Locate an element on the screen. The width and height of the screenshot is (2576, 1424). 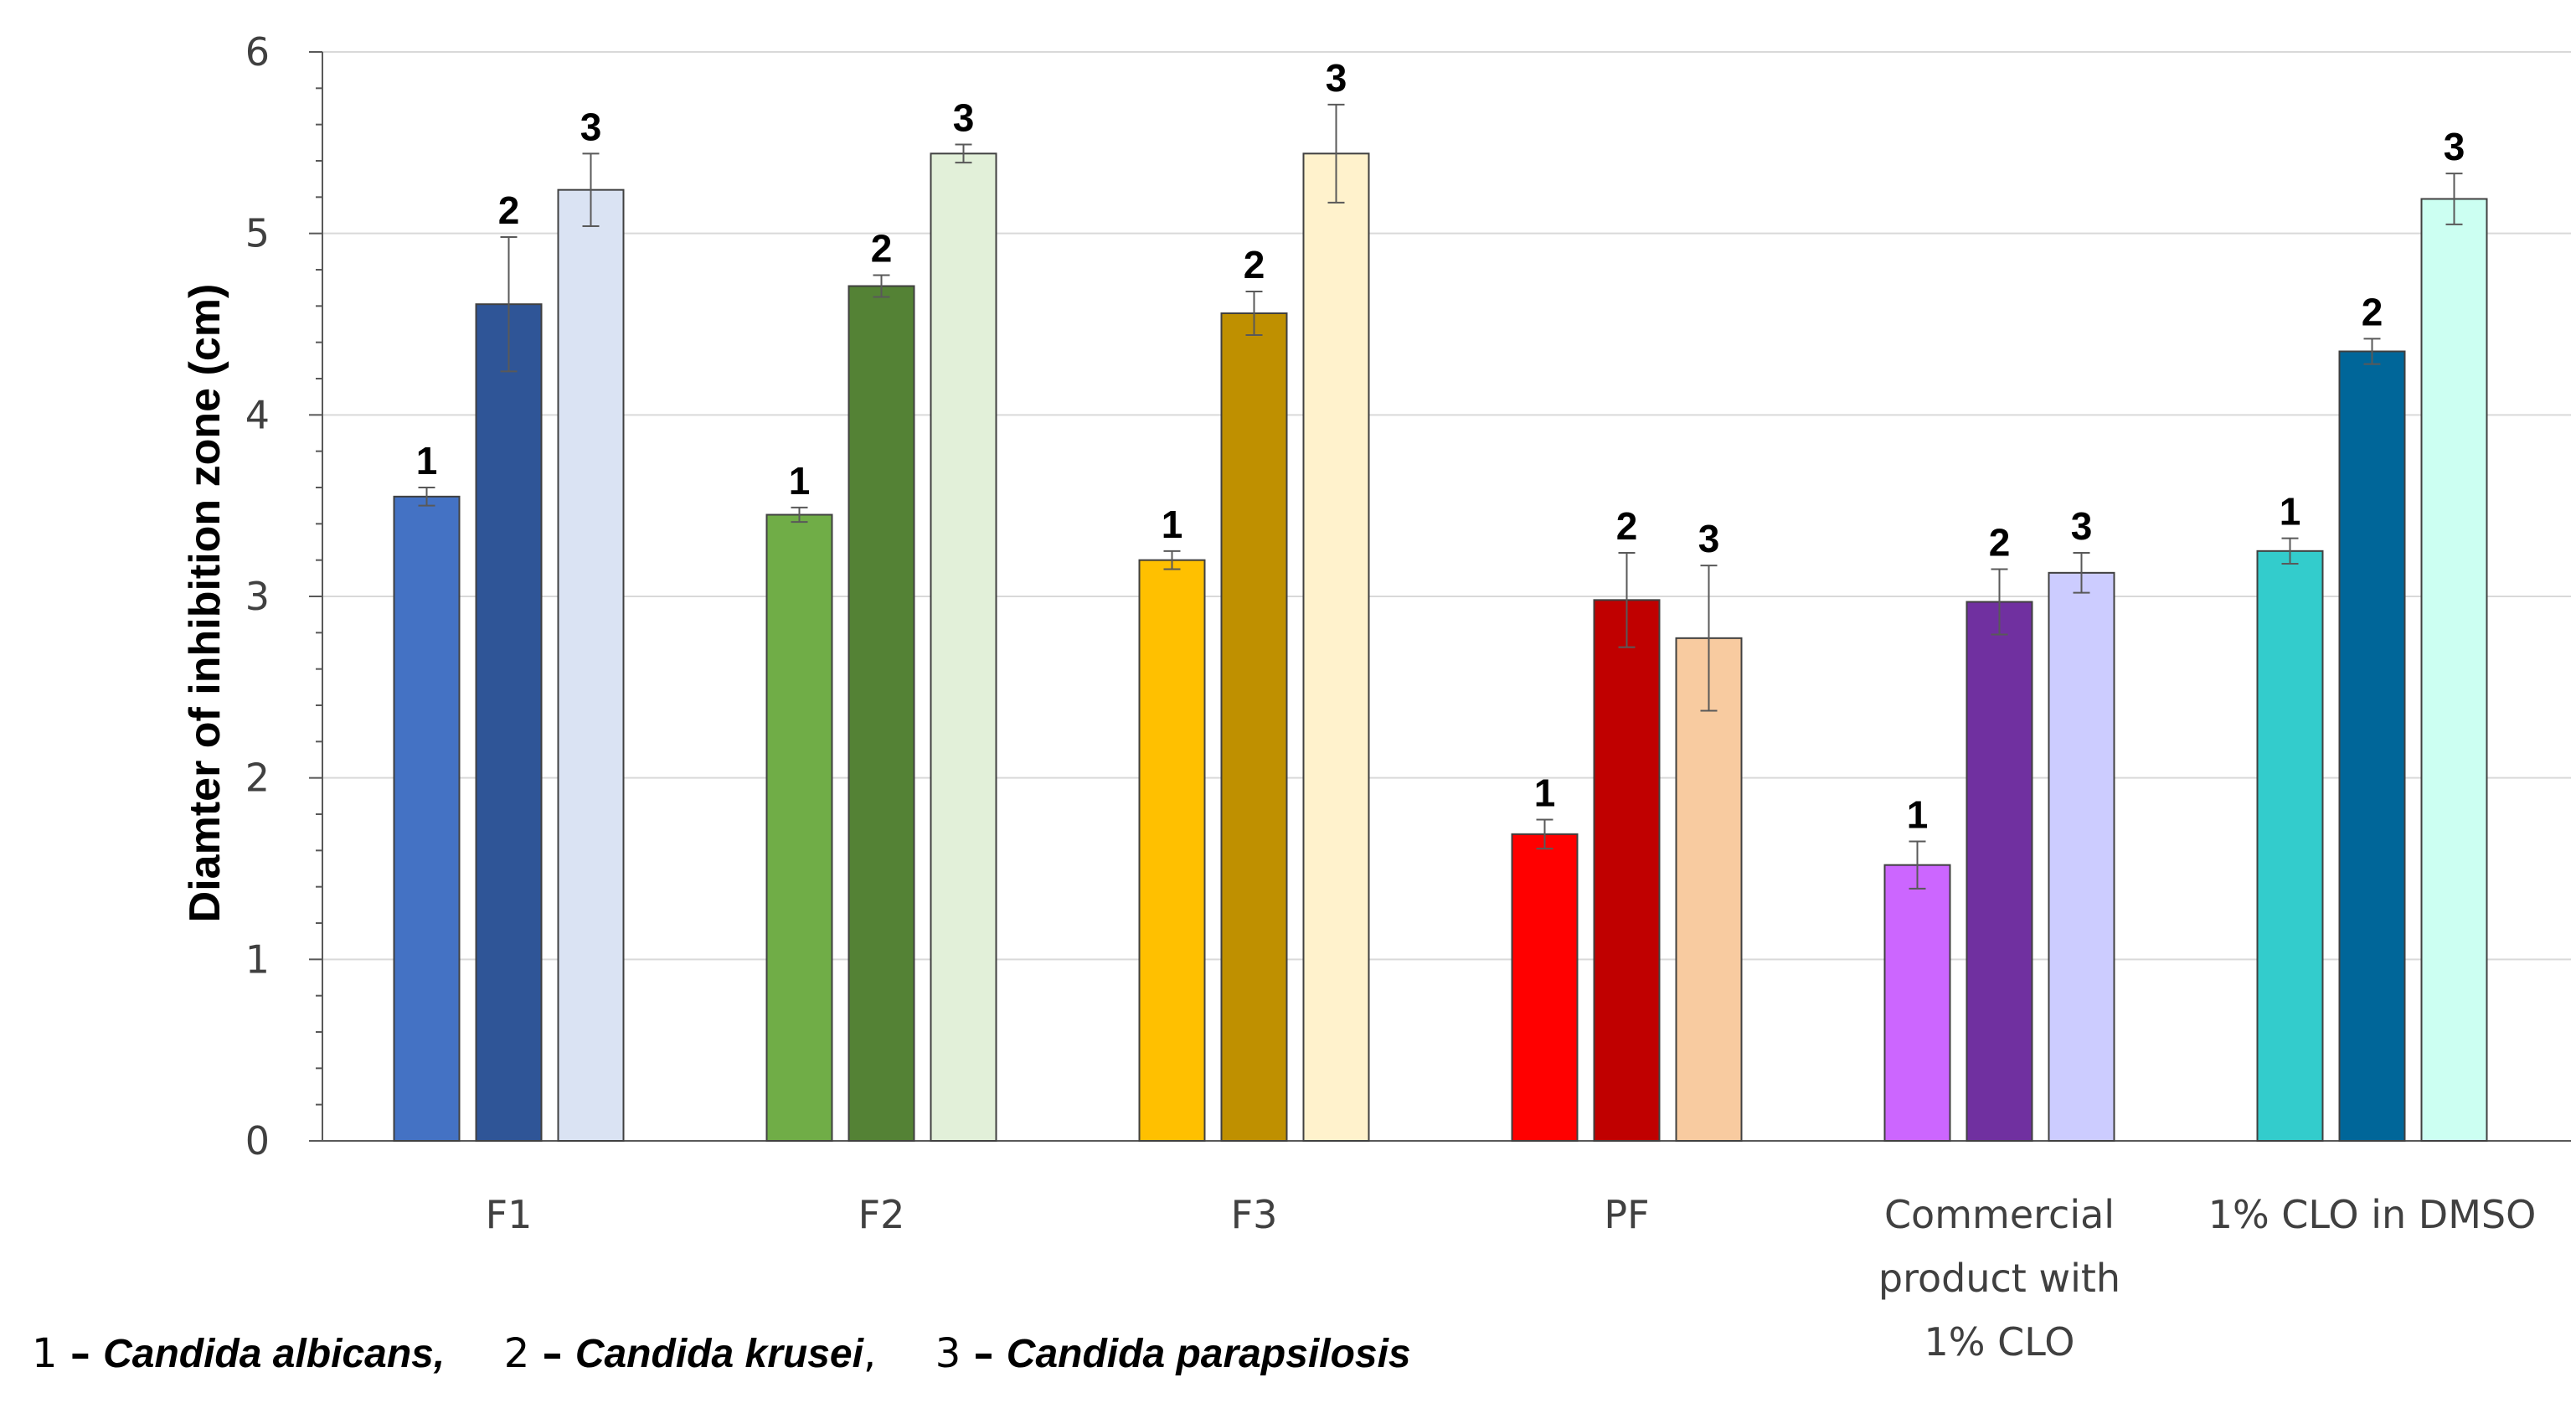
legend-item-2-number: 2 is located at coordinates (516, 1353).